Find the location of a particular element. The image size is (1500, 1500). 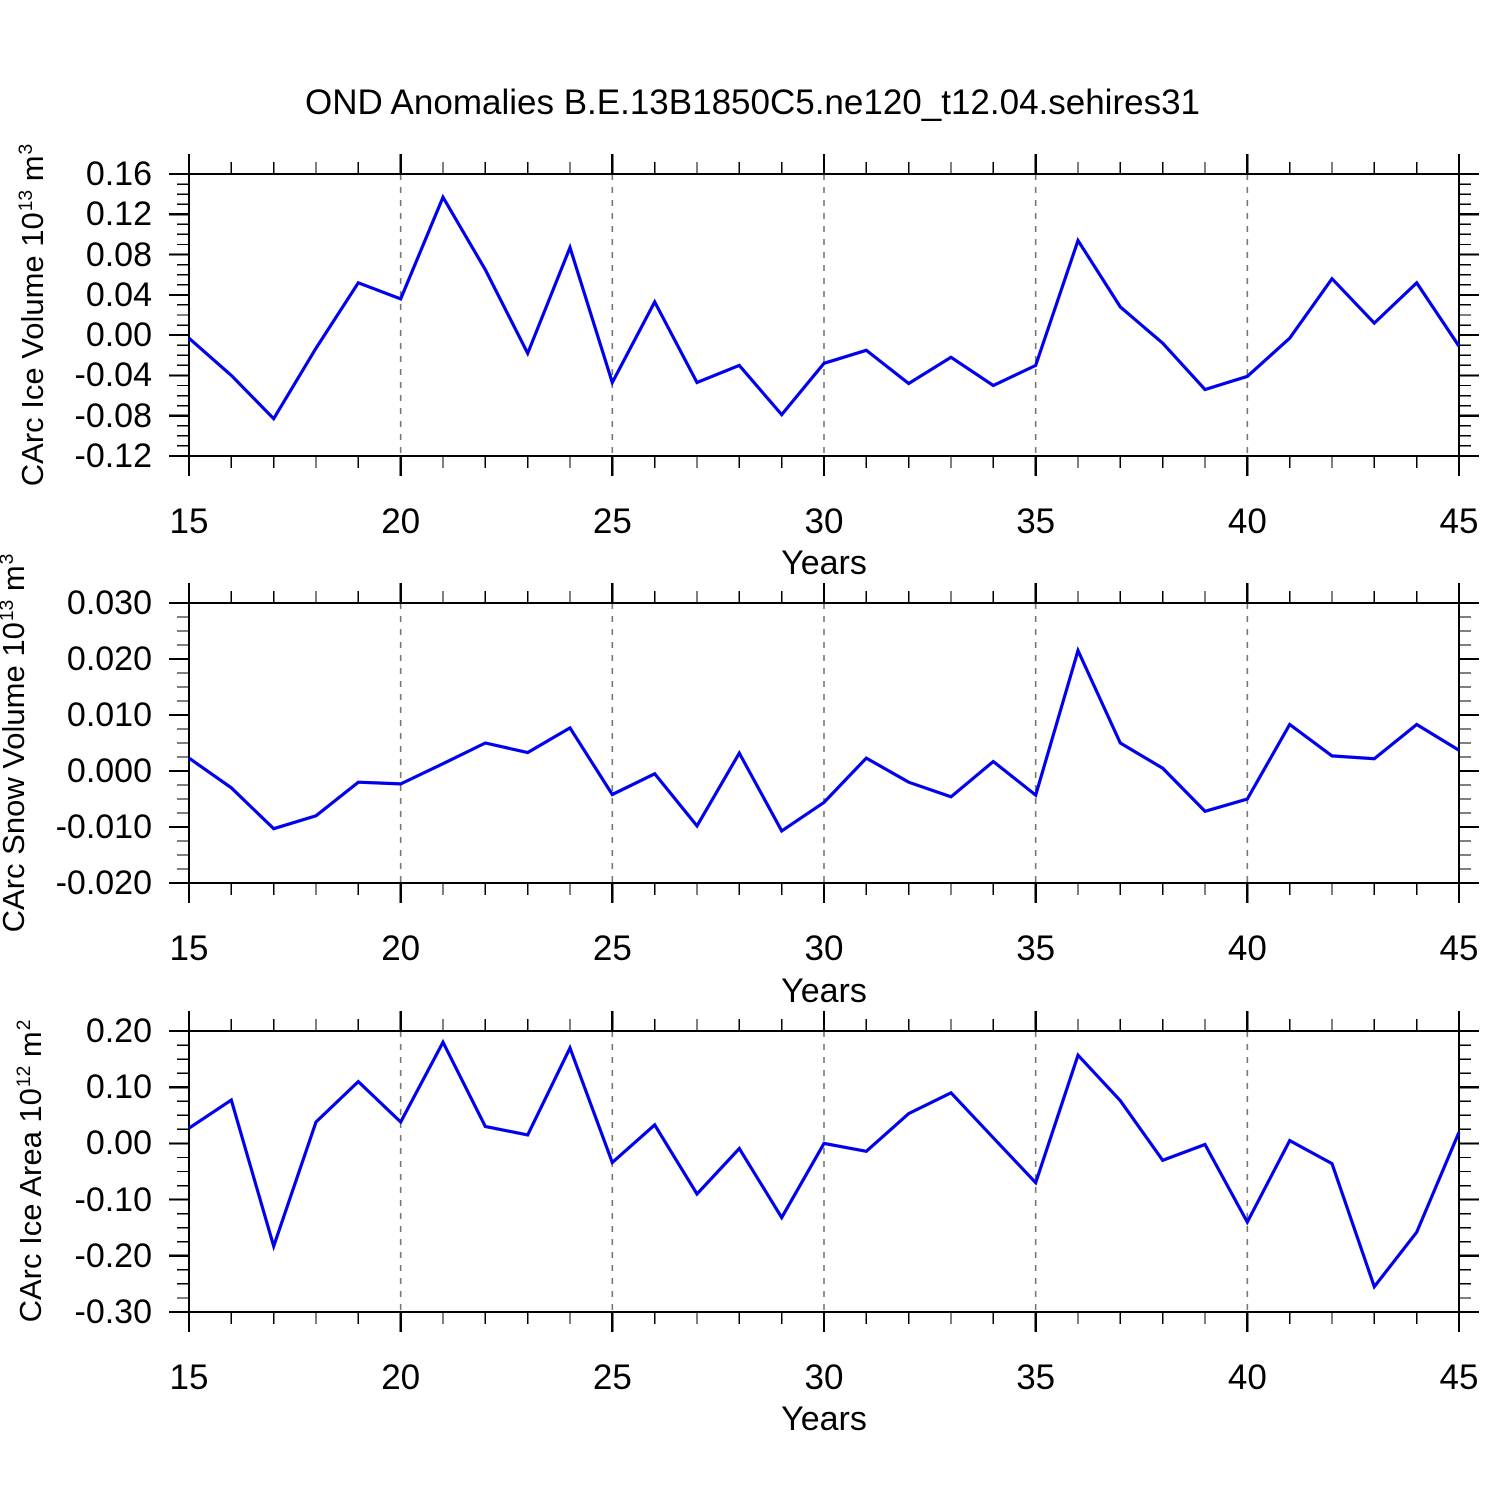

series-line-carc-ice-area is located at coordinates (824, 1164).